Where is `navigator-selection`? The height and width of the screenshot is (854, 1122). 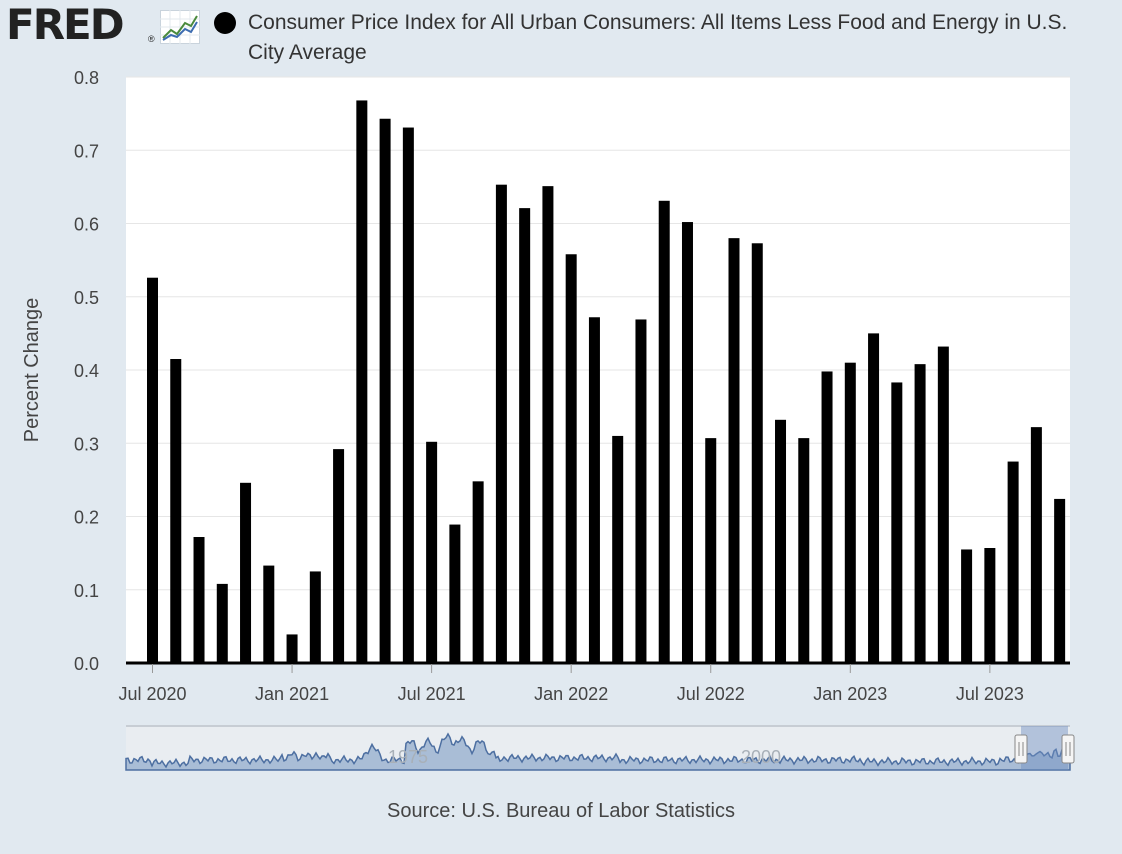
navigator-selection is located at coordinates (1044, 748).